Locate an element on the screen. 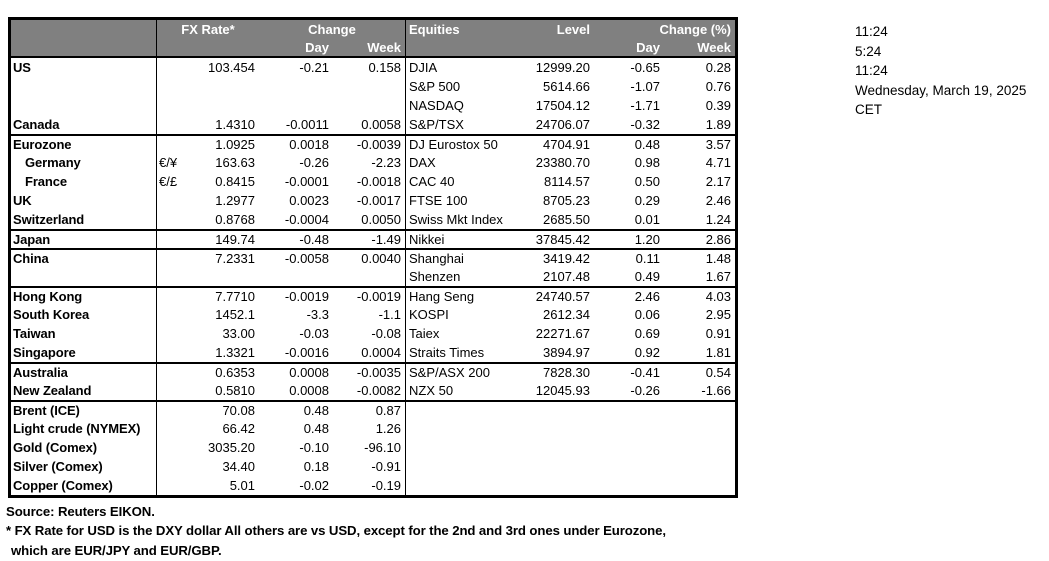 Image resolution: width=1049 pixels, height=561 pixels. equity-week-change-cell: 3.57 is located at coordinates (718, 144).